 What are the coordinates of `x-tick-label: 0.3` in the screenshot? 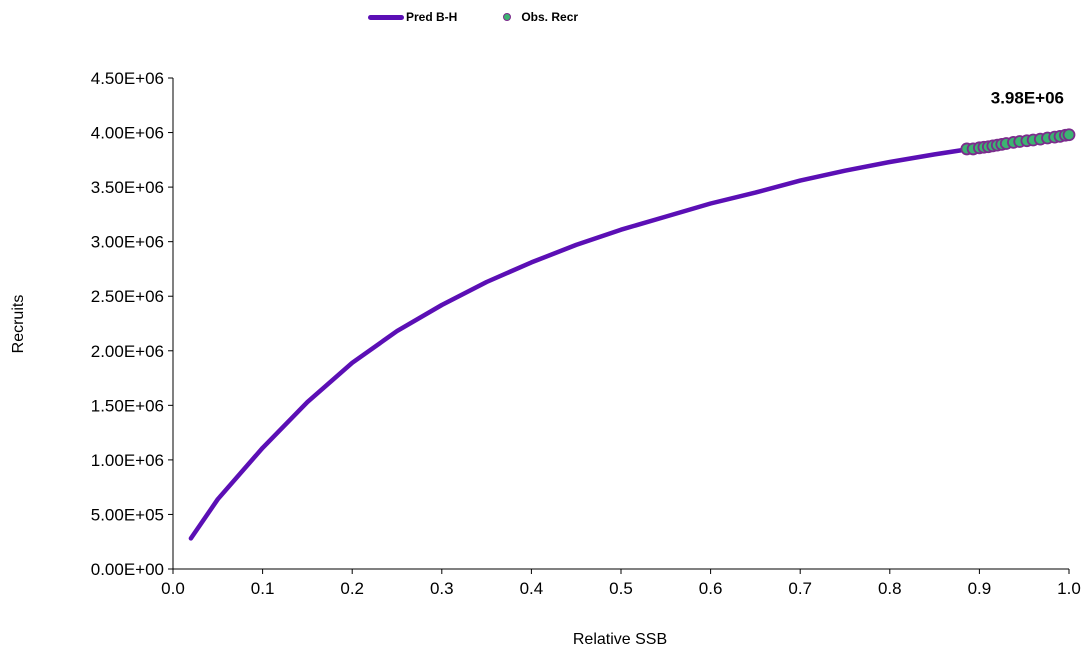 It's located at (442, 588).